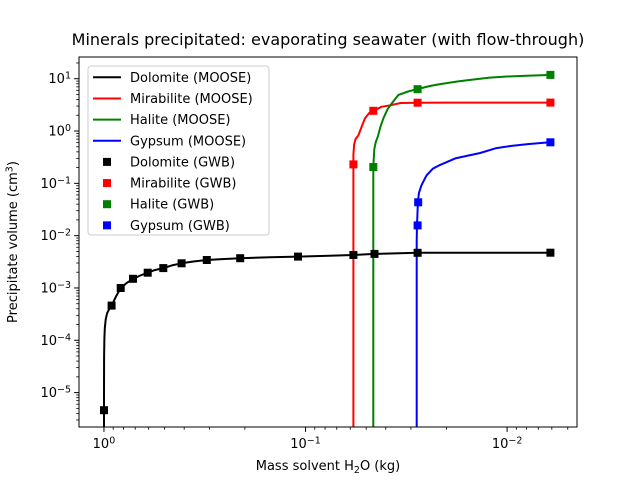 Image resolution: width=640 pixels, height=485 pixels. What do you see at coordinates (59, 131) in the screenshot?
I see `y-tick-label: 10⁰` at bounding box center [59, 131].